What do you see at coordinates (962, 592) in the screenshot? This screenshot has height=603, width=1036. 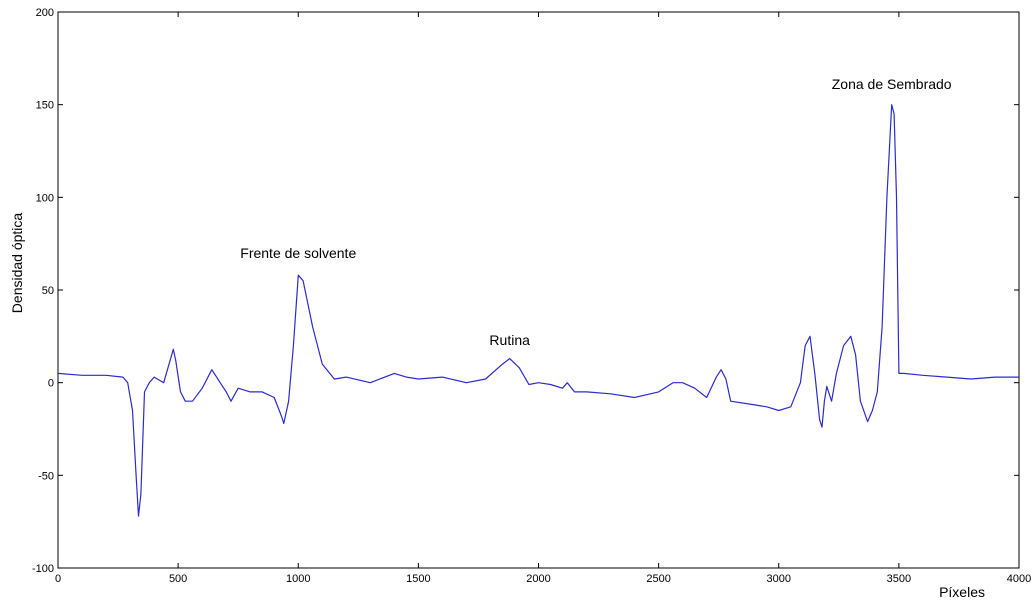 I see `x-axis-label: Píxeles` at bounding box center [962, 592].